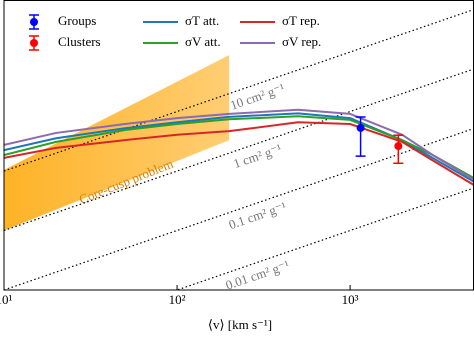  What do you see at coordinates (79, 41) in the screenshot?
I see `legend-label: Clusters` at bounding box center [79, 41].